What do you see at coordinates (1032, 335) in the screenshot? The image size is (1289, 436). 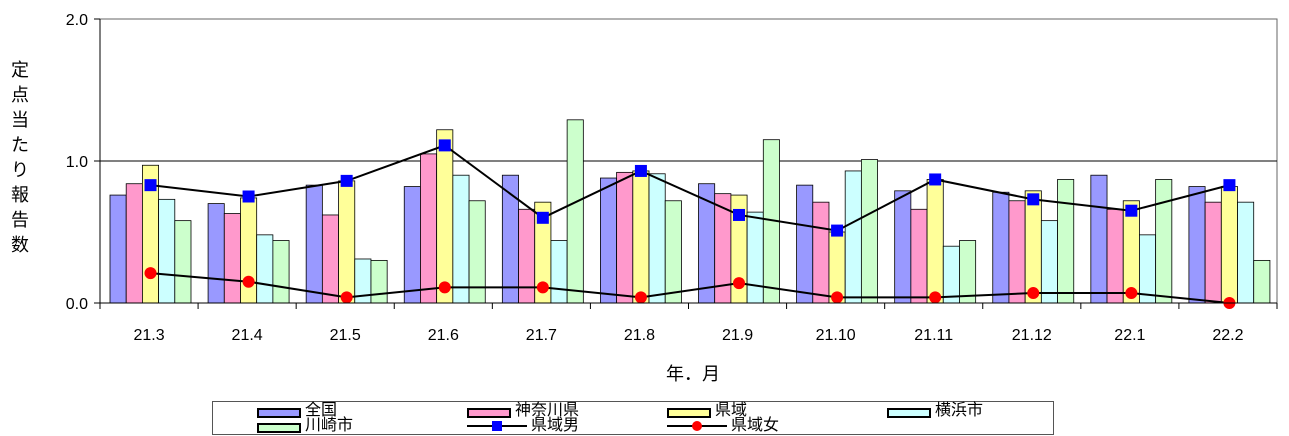 I see `x-tick-label: 21.12` at bounding box center [1032, 335].